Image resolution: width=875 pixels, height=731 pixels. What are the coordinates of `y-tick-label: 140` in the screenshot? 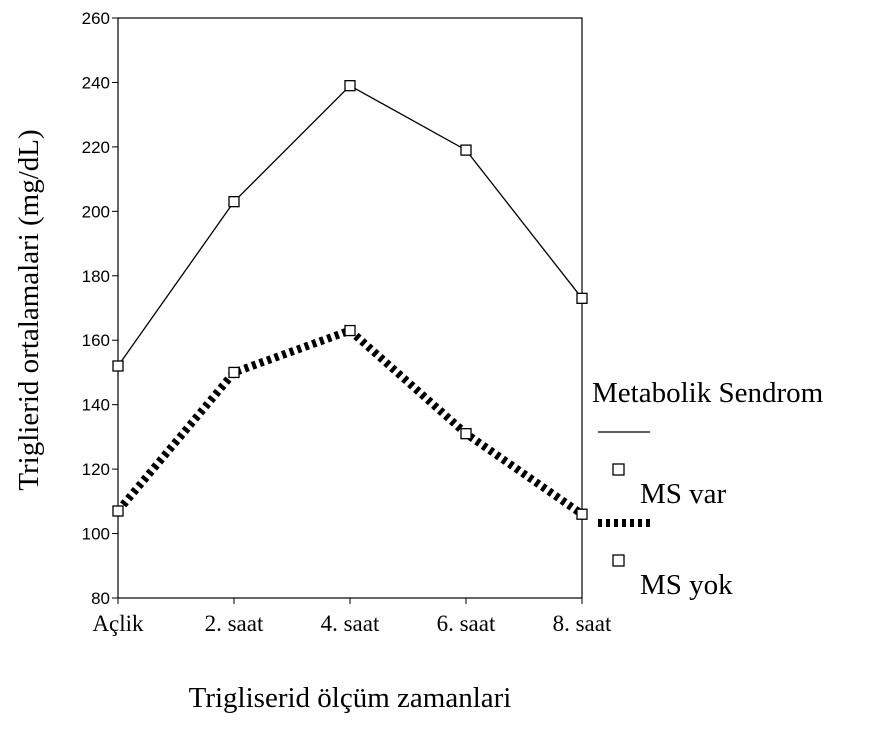 It's located at (96, 405).